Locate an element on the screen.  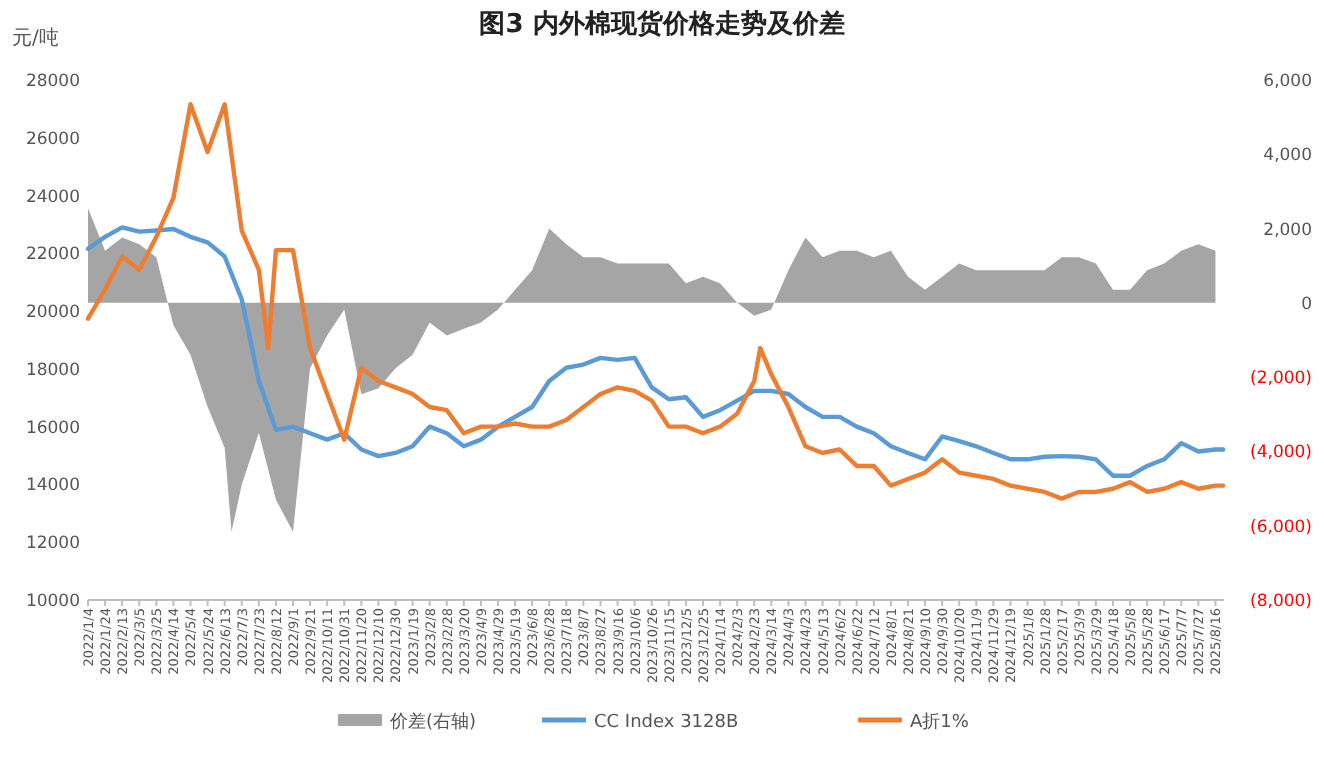
y-tick-label: 22000 is located at coordinates (52, 255).